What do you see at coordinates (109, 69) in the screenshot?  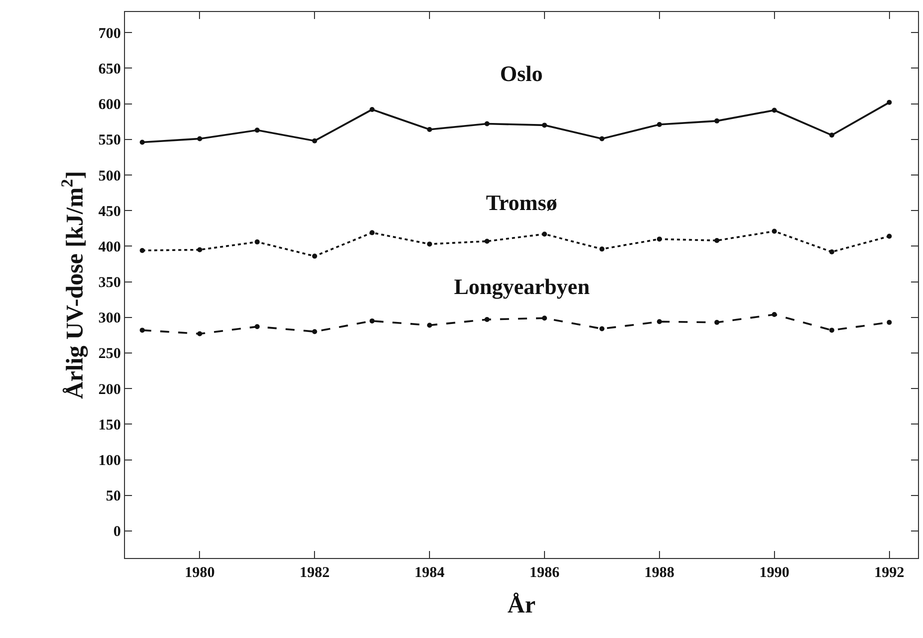 I see `y-tick-label: 650` at bounding box center [109, 69].